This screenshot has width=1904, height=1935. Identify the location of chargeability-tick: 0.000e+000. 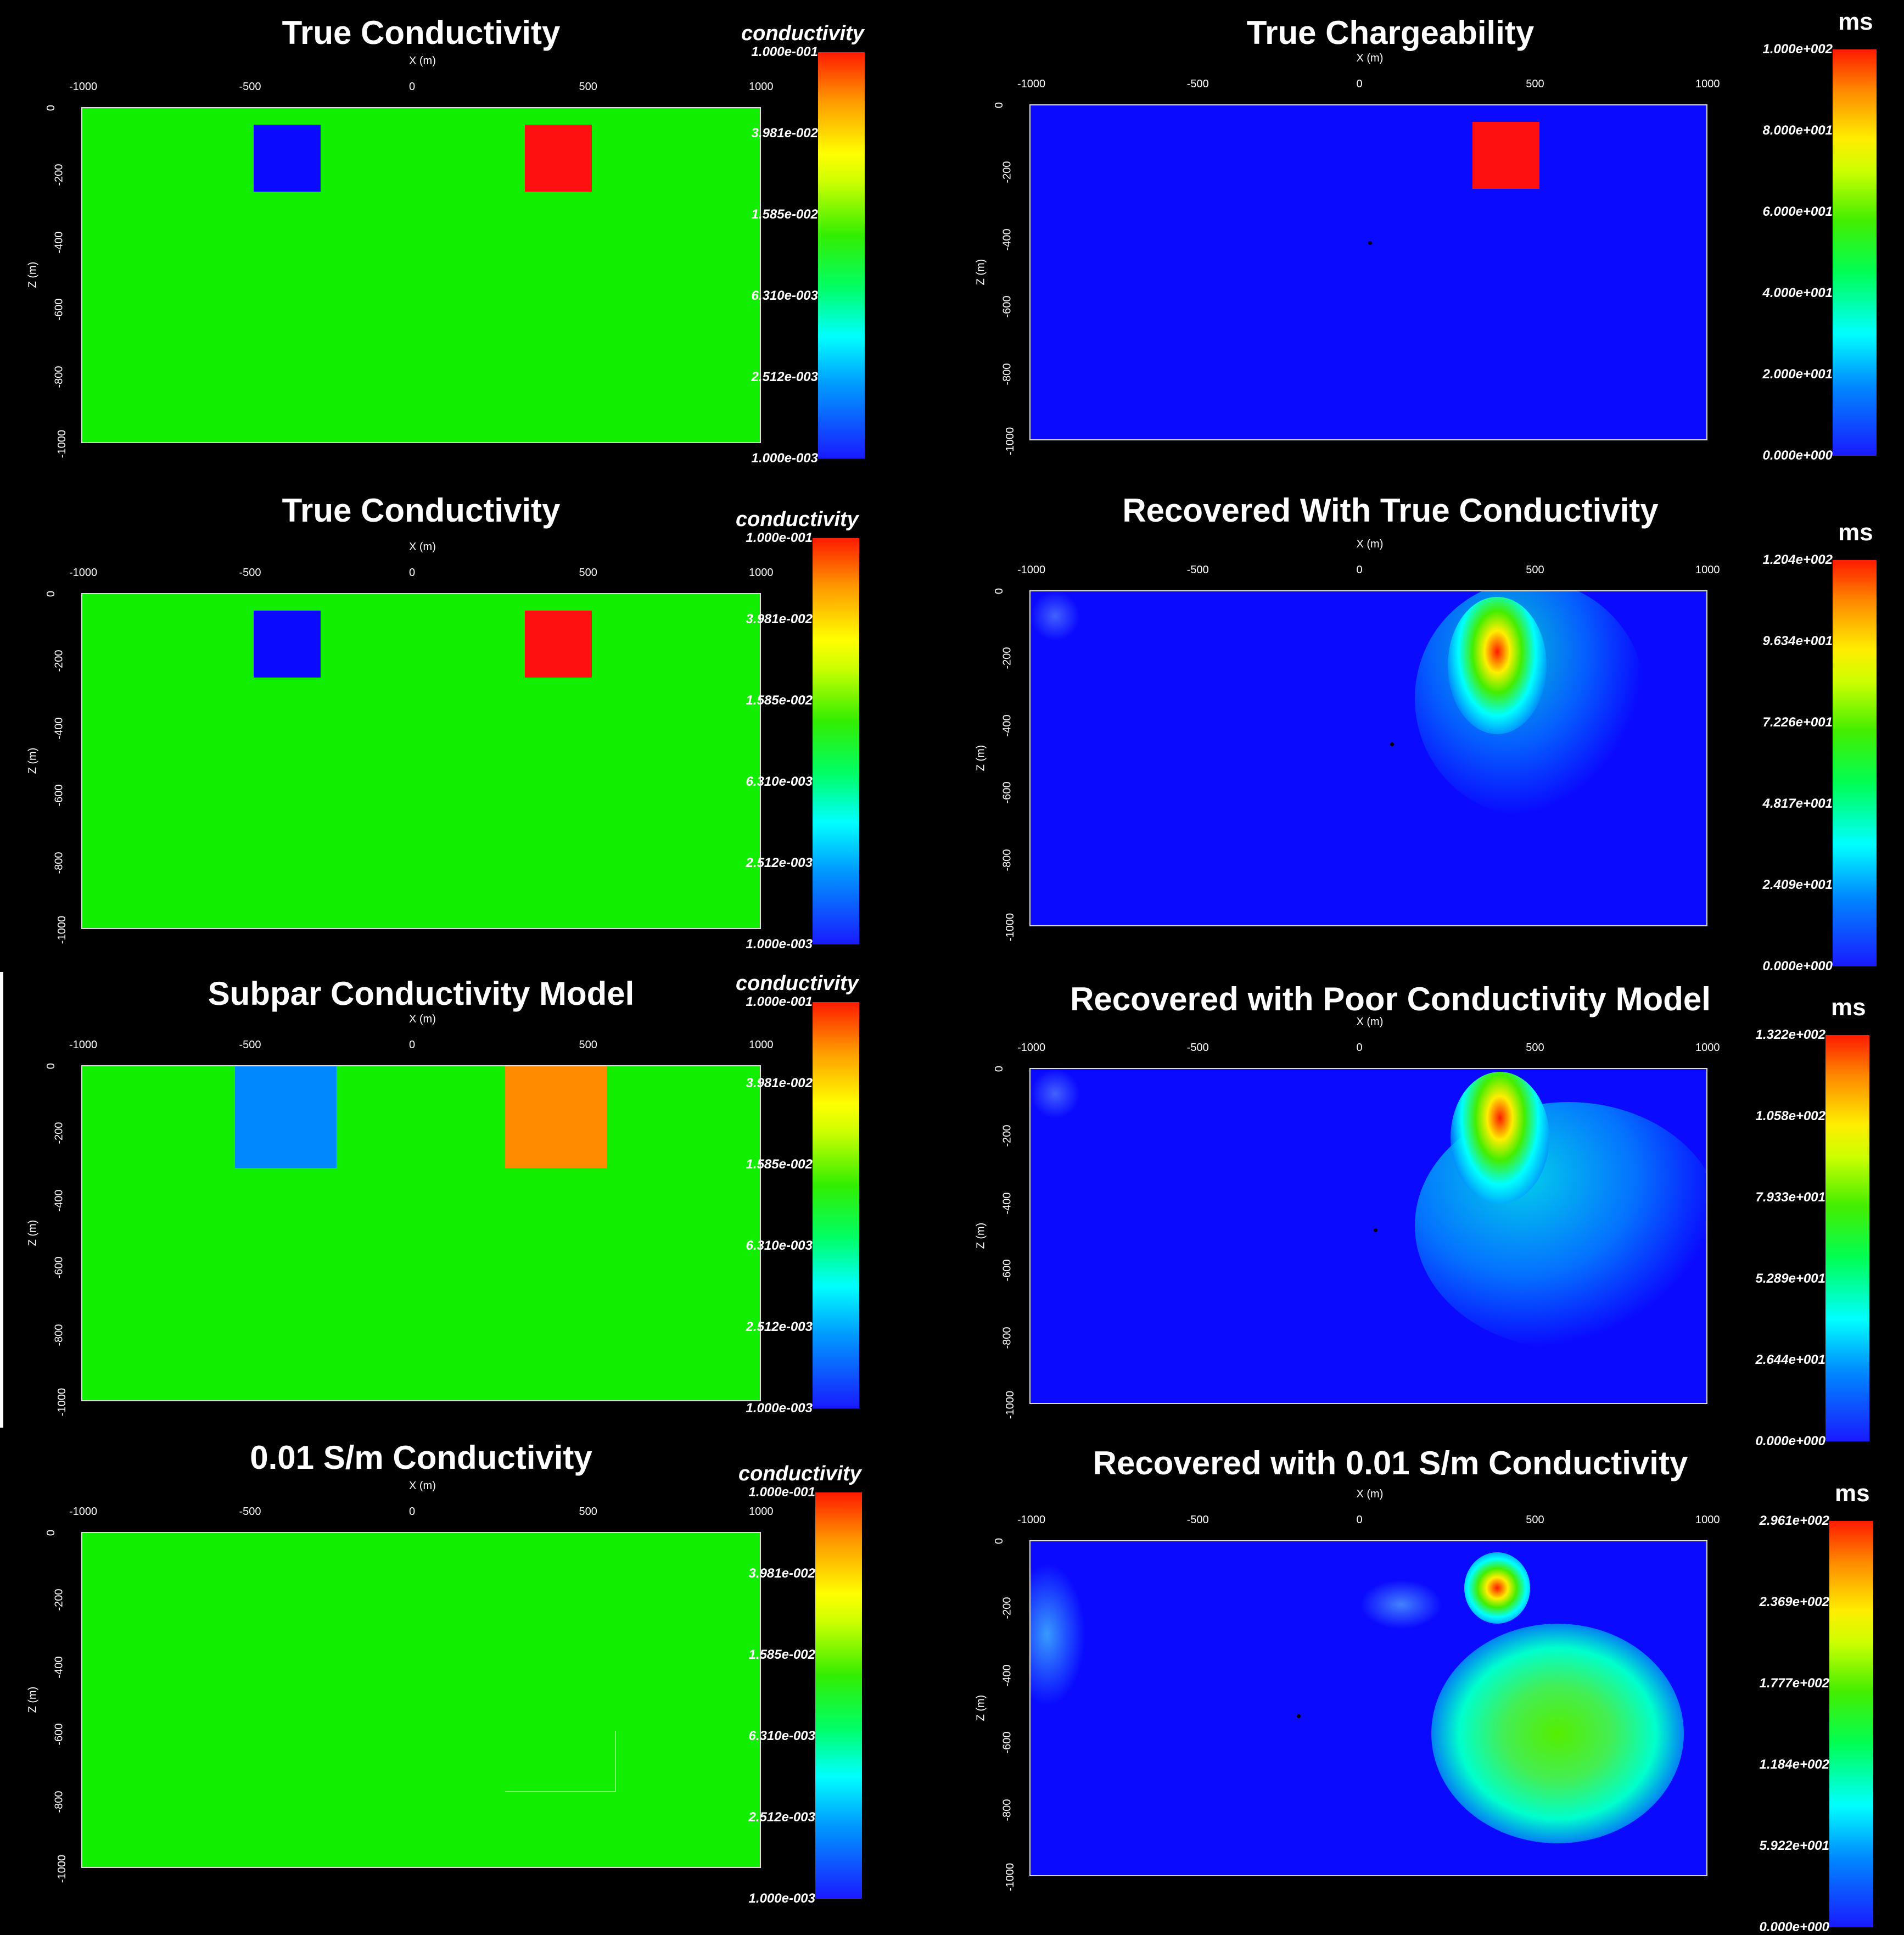
(1790, 1441).